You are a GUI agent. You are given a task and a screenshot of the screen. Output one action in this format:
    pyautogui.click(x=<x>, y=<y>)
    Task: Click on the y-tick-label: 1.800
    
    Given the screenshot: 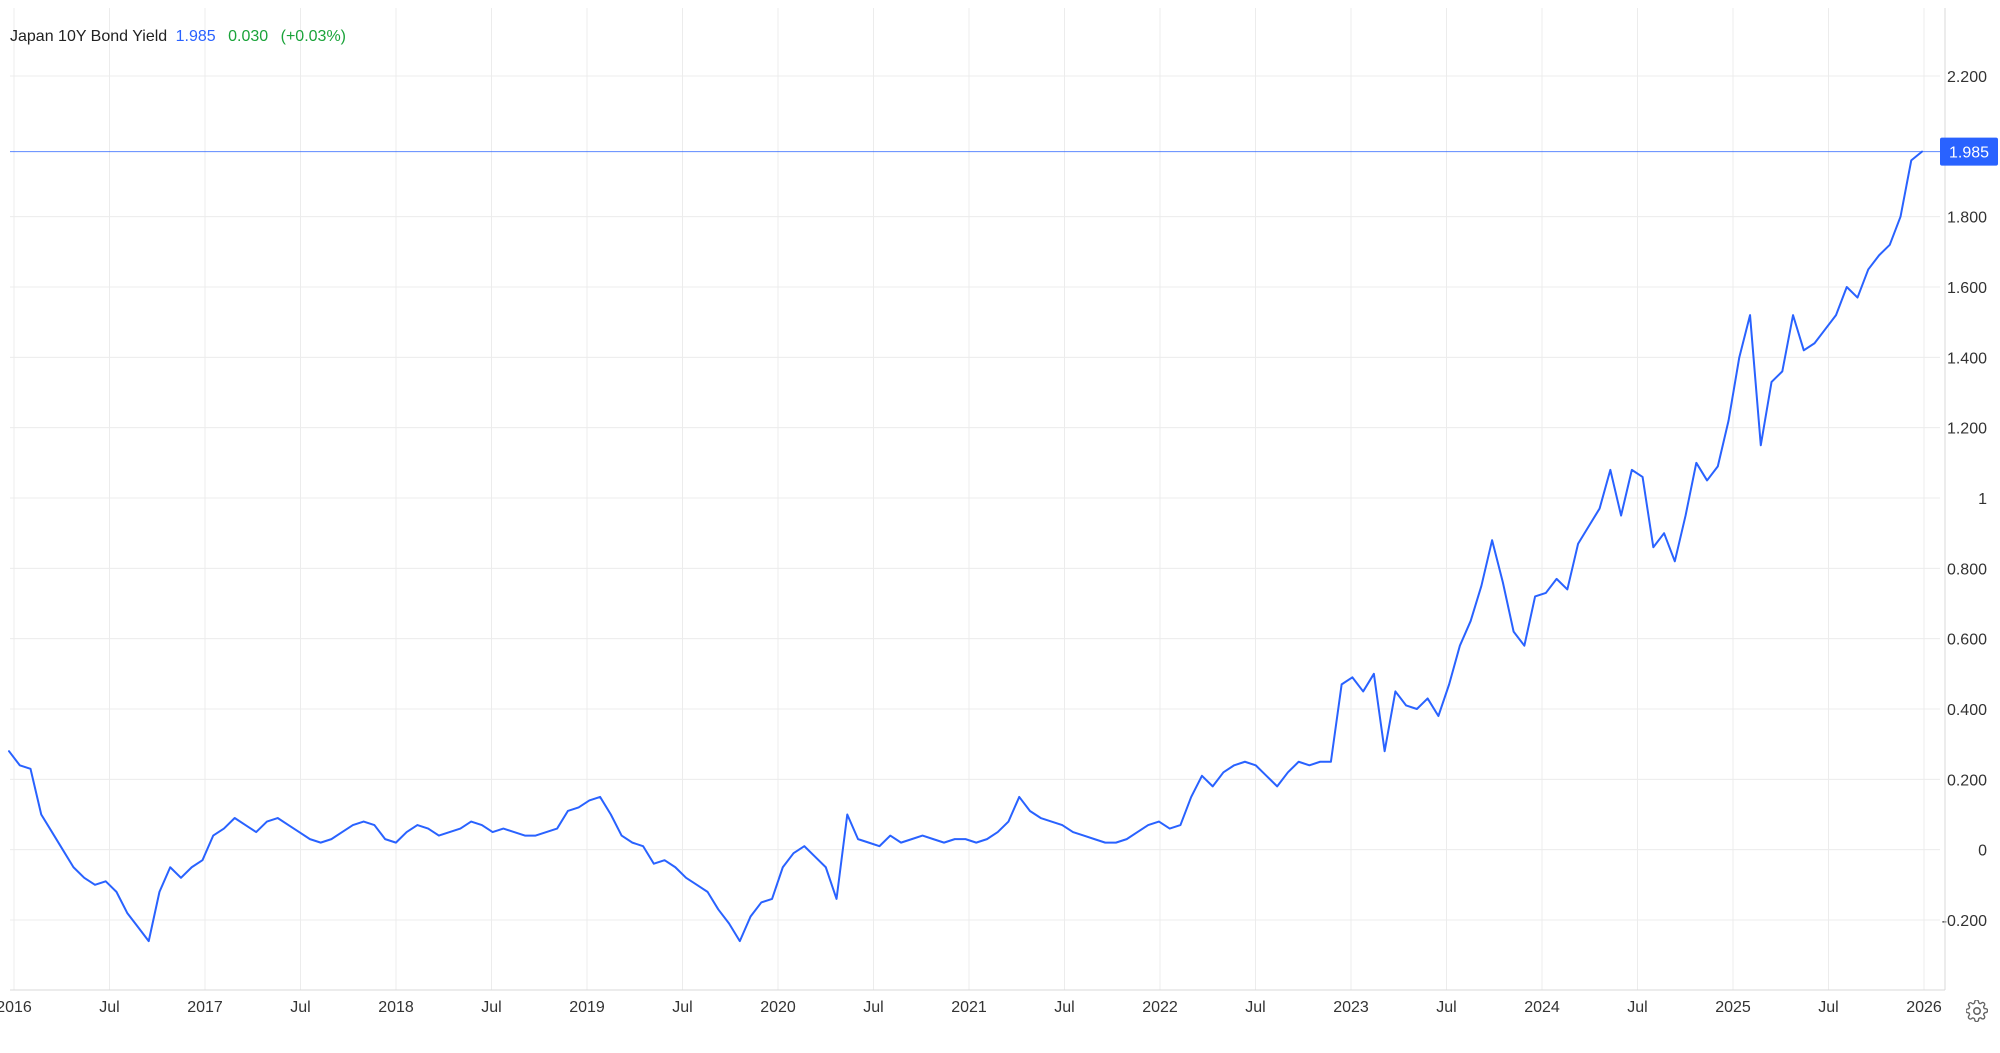 What is the action you would take?
    pyautogui.click(x=1967, y=218)
    